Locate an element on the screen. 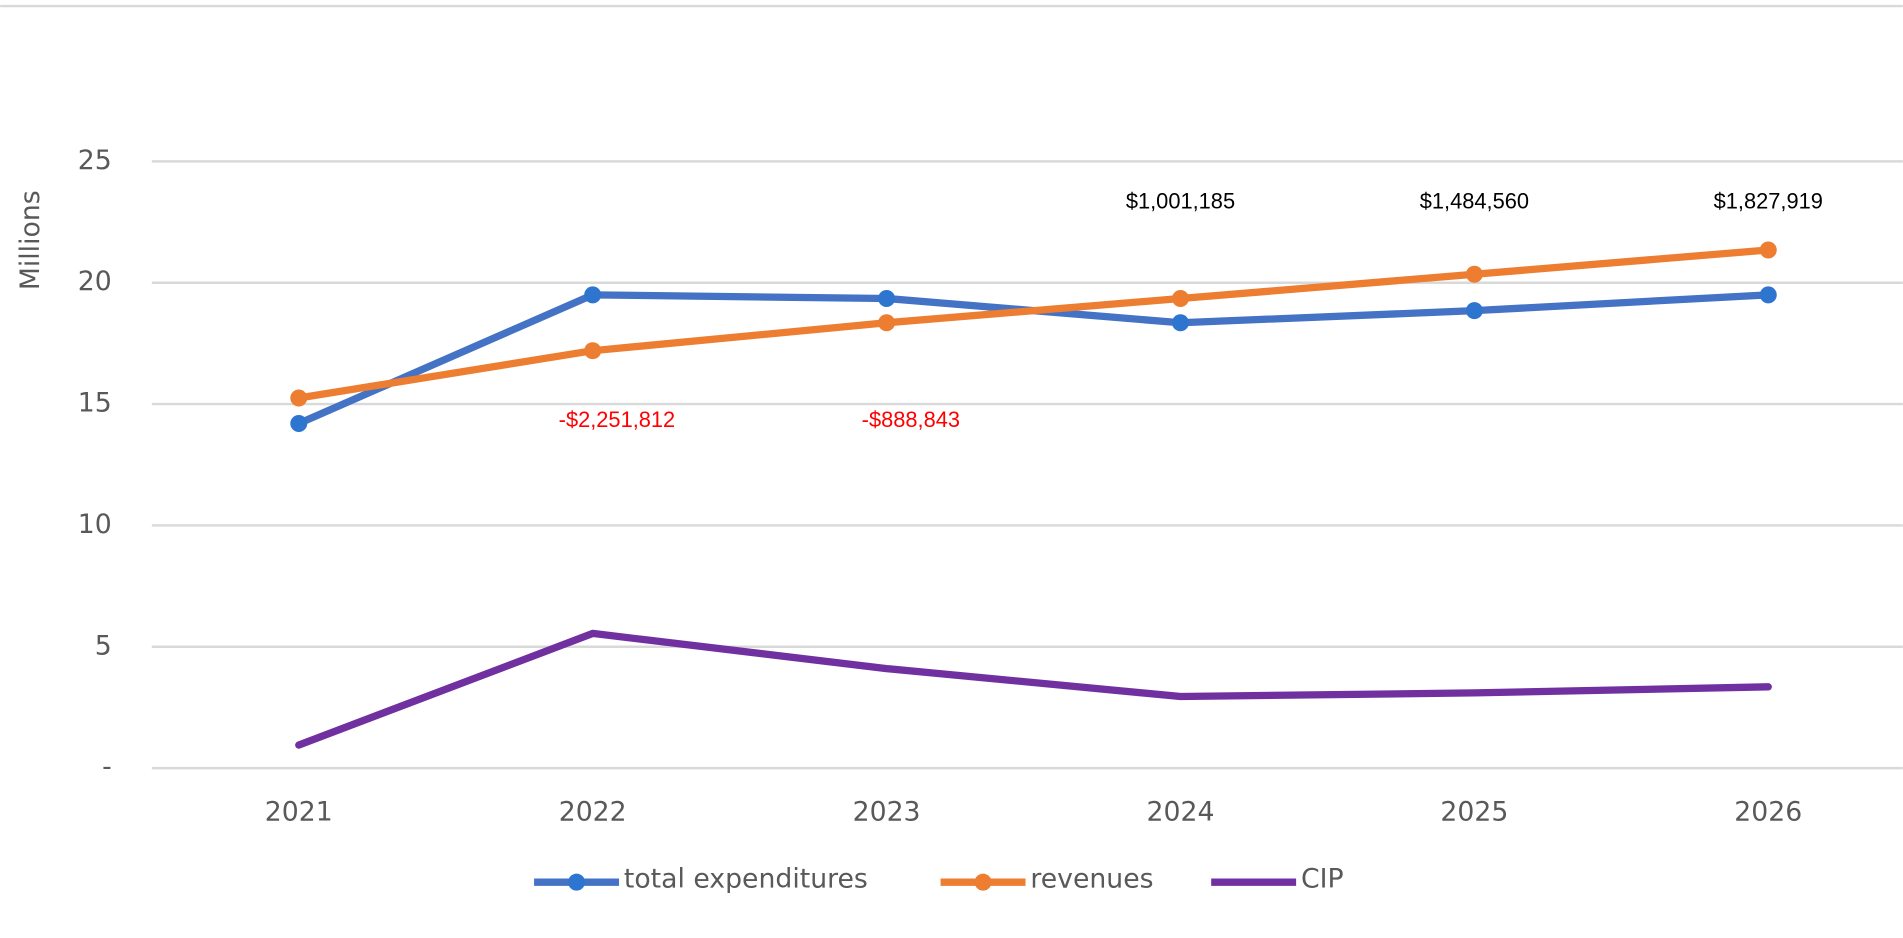 This screenshot has height=938, width=1903. legend-label: CIP is located at coordinates (1322, 878).